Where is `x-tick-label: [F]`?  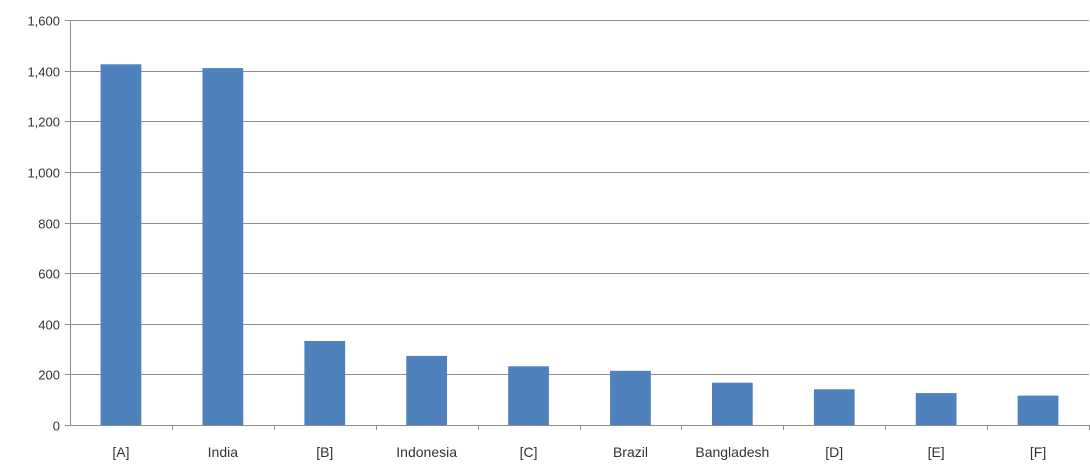 x-tick-label: [F] is located at coordinates (1038, 452).